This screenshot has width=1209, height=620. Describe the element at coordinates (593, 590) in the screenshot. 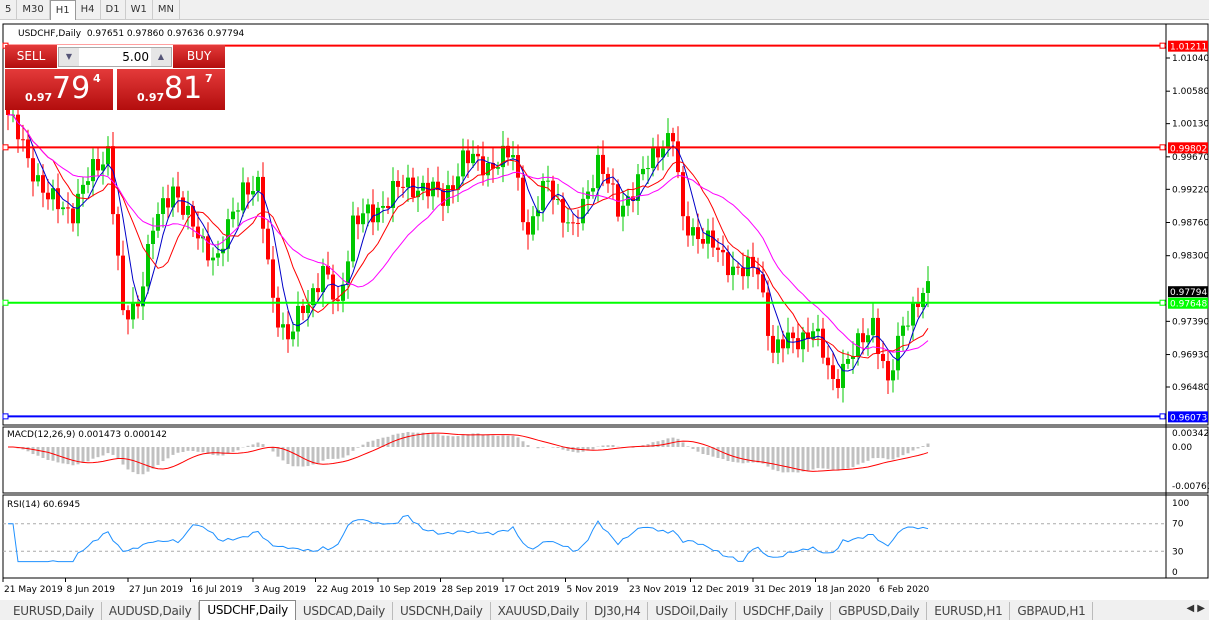

I see `date-axis-label: 5 Nov 2019` at that location.